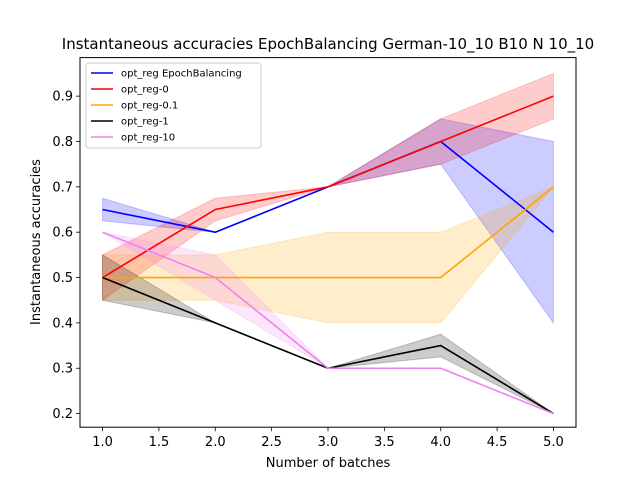 The image size is (640, 480). I want to click on legend-box, so click(173, 105).